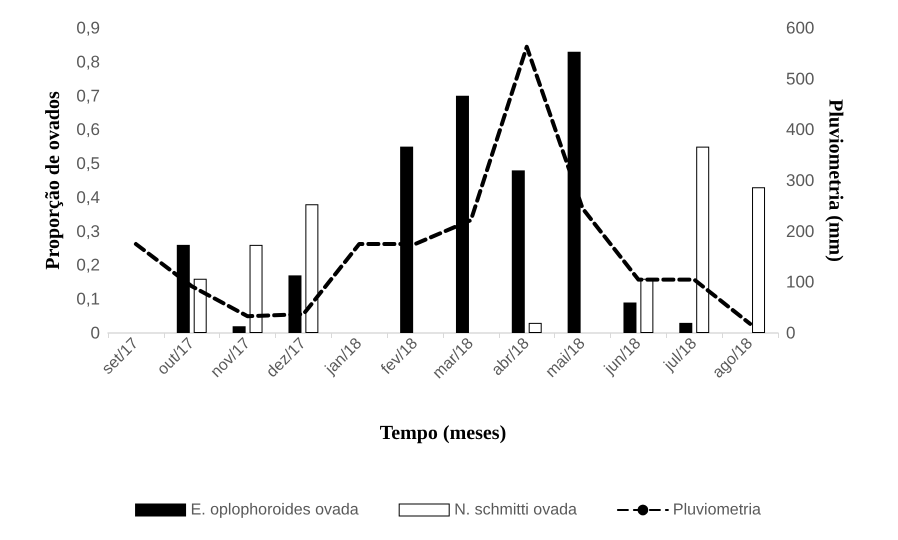  I want to click on y2-tick-label: 400, so click(800, 130).